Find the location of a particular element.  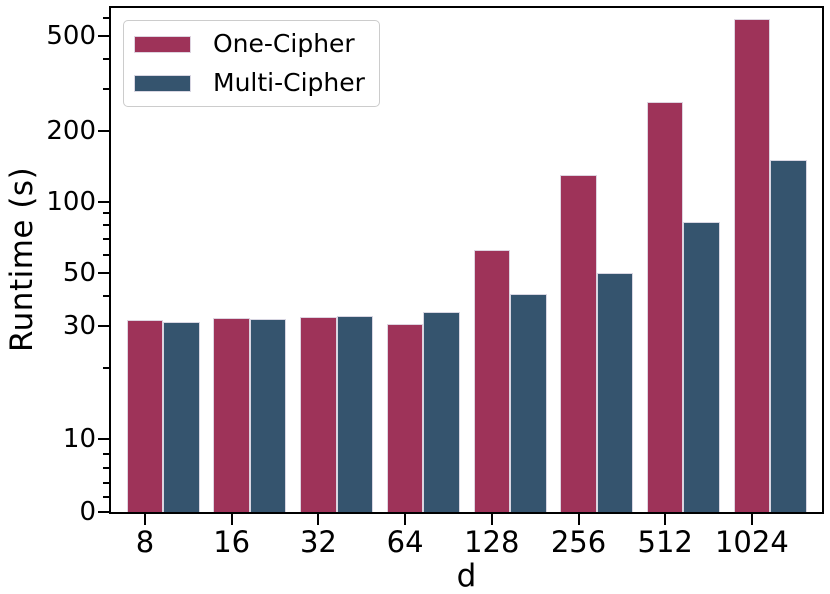

legend: One-Cipher Multi-Cipher is located at coordinates (251, 63).